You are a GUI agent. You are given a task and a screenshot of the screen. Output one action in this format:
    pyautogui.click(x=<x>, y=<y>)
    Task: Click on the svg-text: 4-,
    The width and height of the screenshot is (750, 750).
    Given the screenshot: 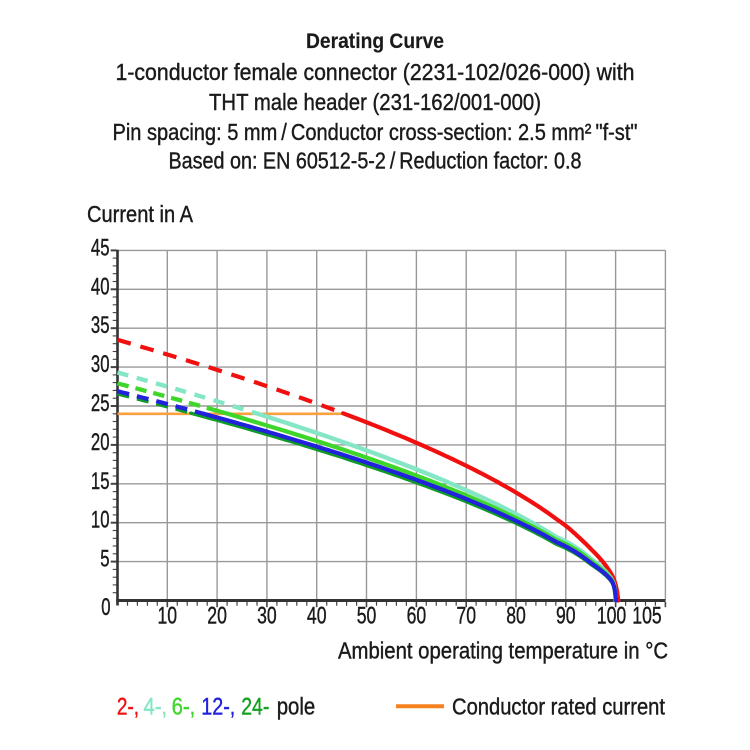 What is the action you would take?
    pyautogui.click(x=156, y=707)
    